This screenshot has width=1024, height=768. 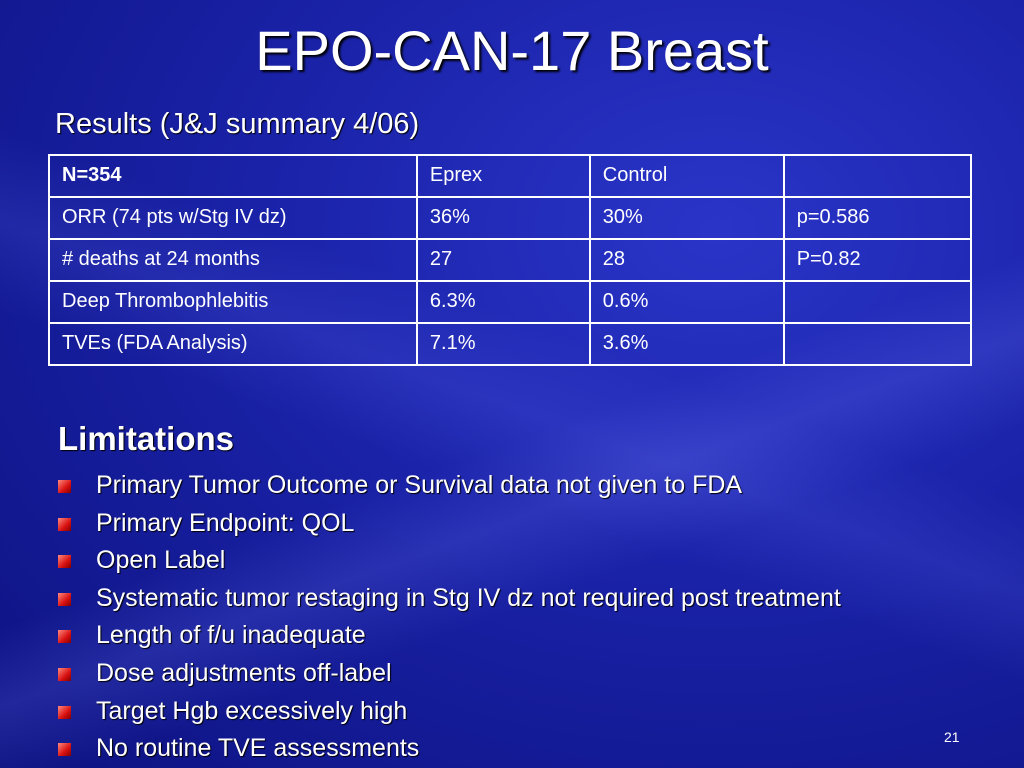 What do you see at coordinates (686, 218) in the screenshot?
I see `table-cell: 30%` at bounding box center [686, 218].